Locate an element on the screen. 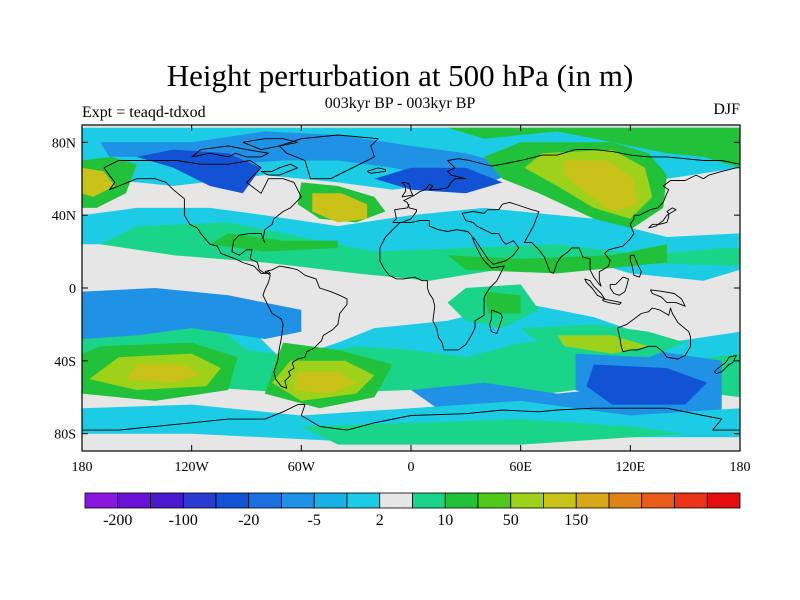 Image resolution: width=800 pixels, height=600 pixels. lon-tick-label: 0 is located at coordinates (411, 467).